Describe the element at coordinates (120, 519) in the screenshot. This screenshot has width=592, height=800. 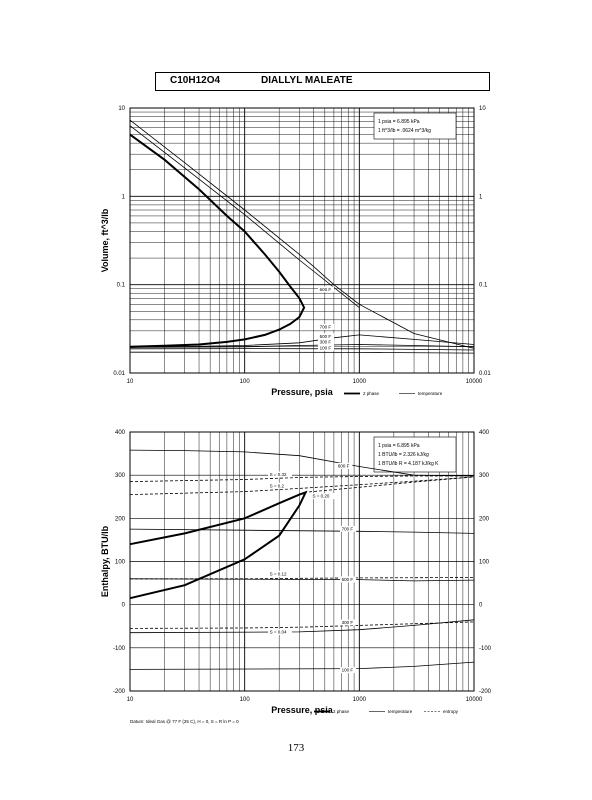
I see `chart2-y-tick-label-left: 200` at that location.